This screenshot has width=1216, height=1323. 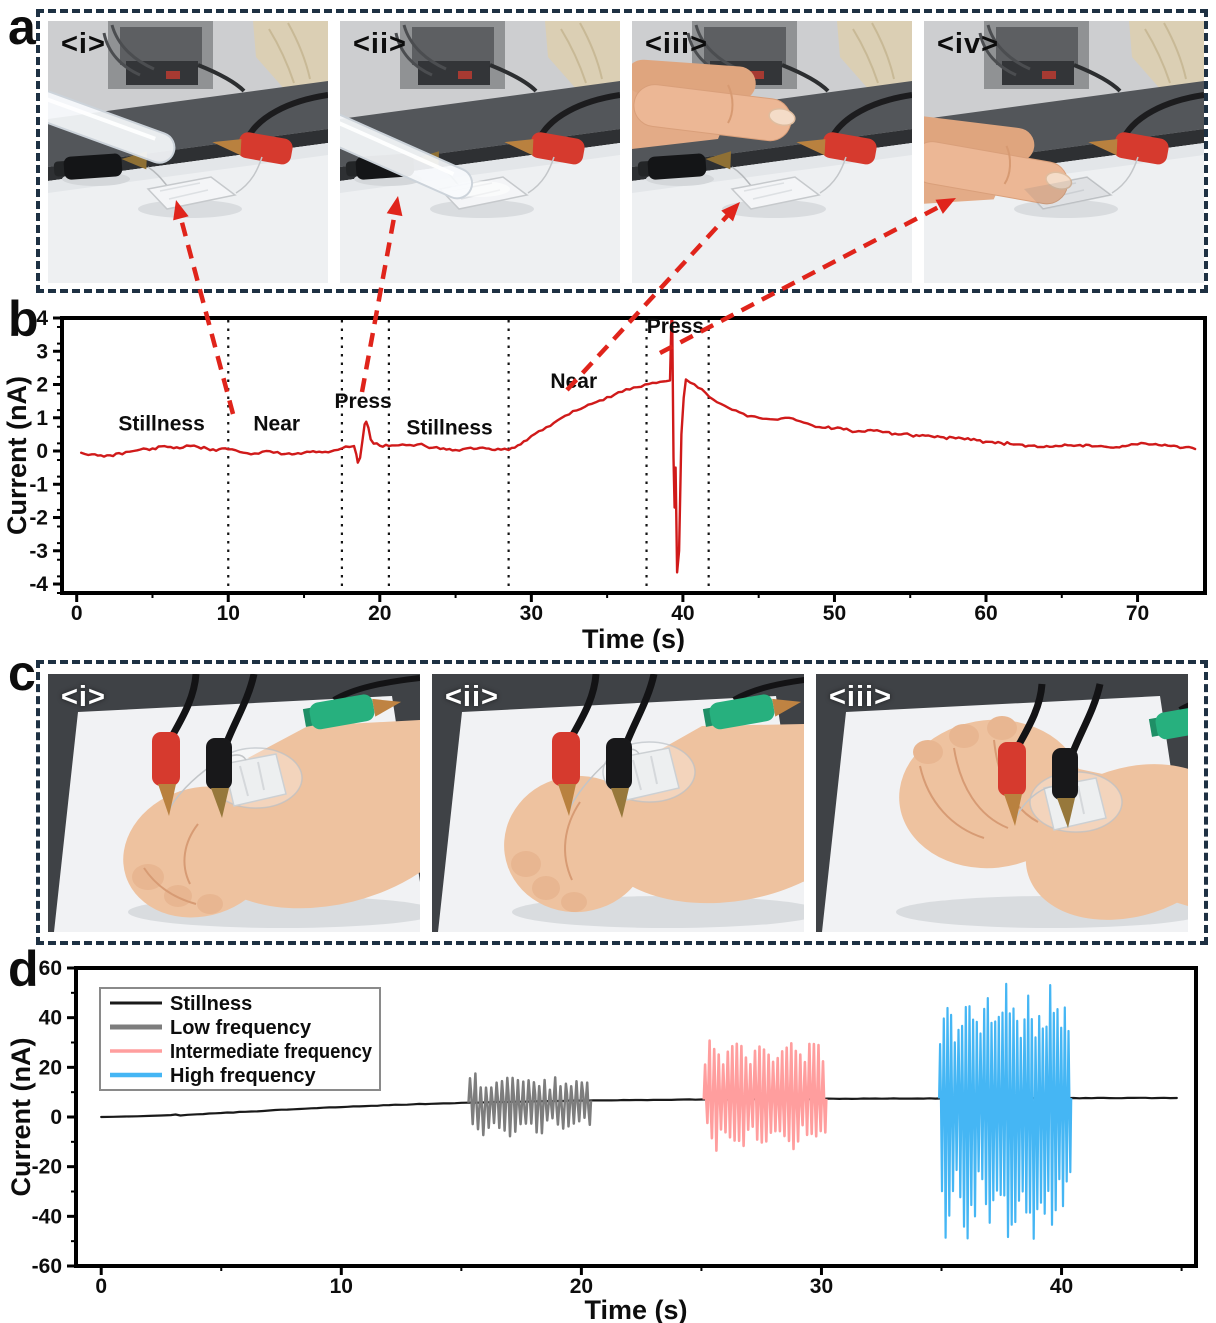 What do you see at coordinates (42, 385) in the screenshot?
I see `svg-text: 2` at bounding box center [42, 385].